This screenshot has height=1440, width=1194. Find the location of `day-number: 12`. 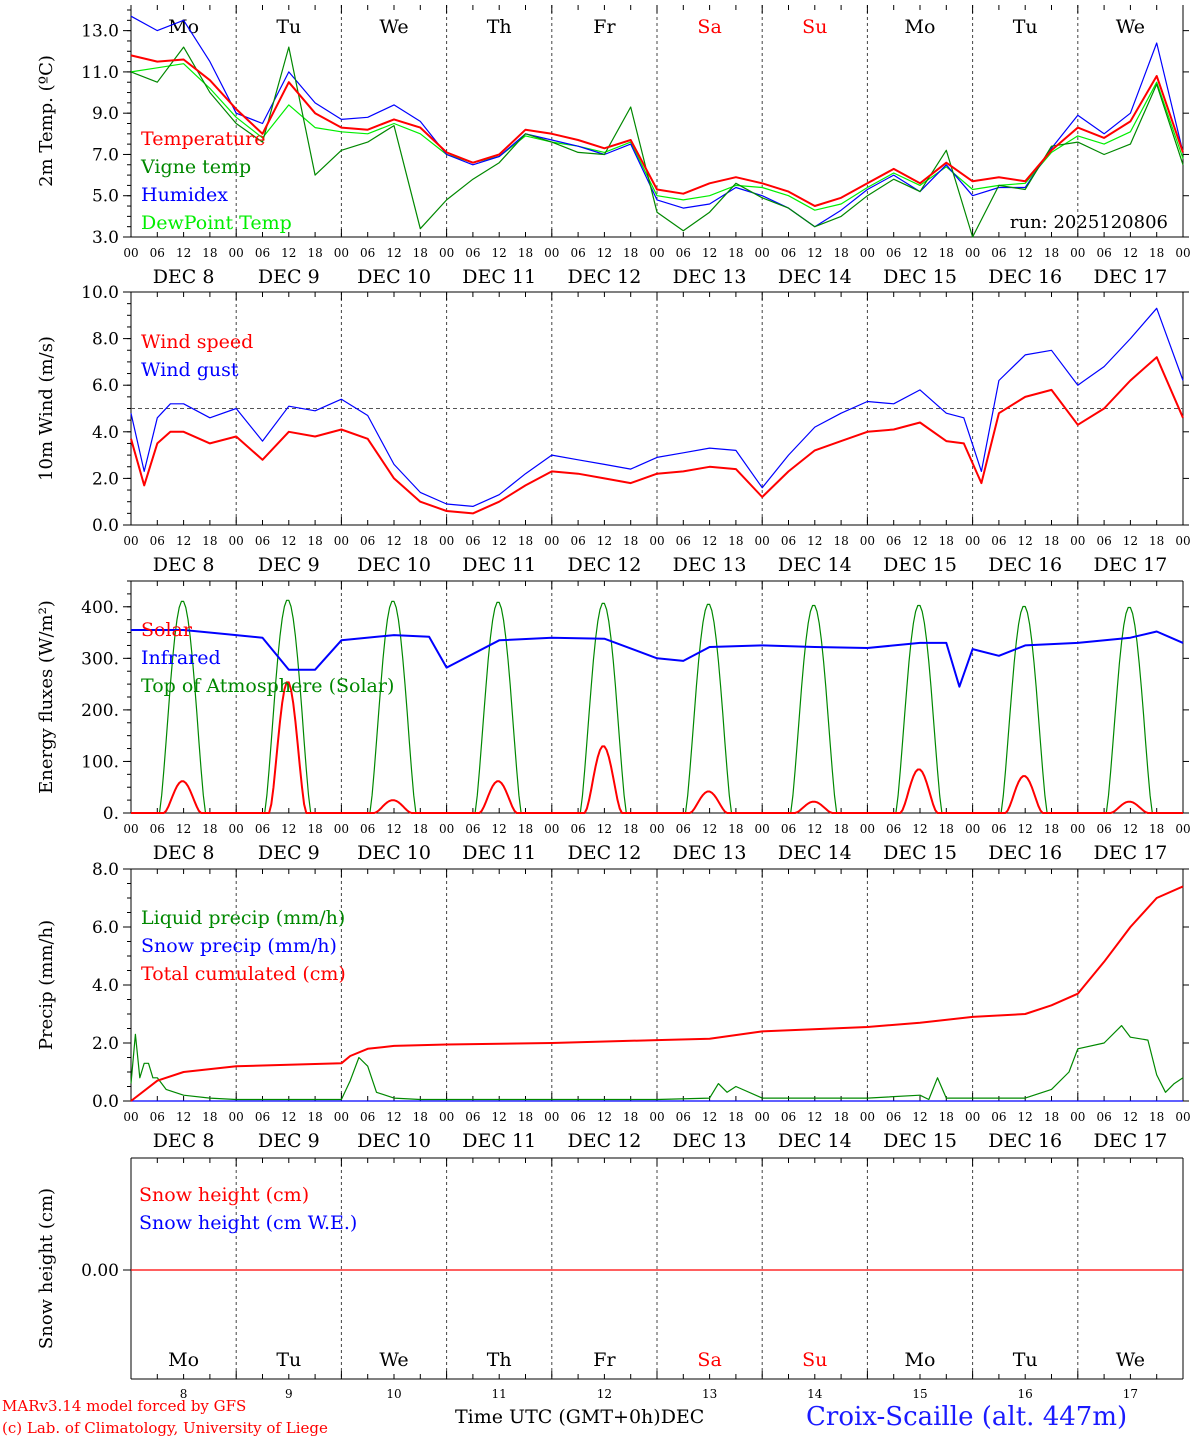

day-number: 12 is located at coordinates (604, 1394).